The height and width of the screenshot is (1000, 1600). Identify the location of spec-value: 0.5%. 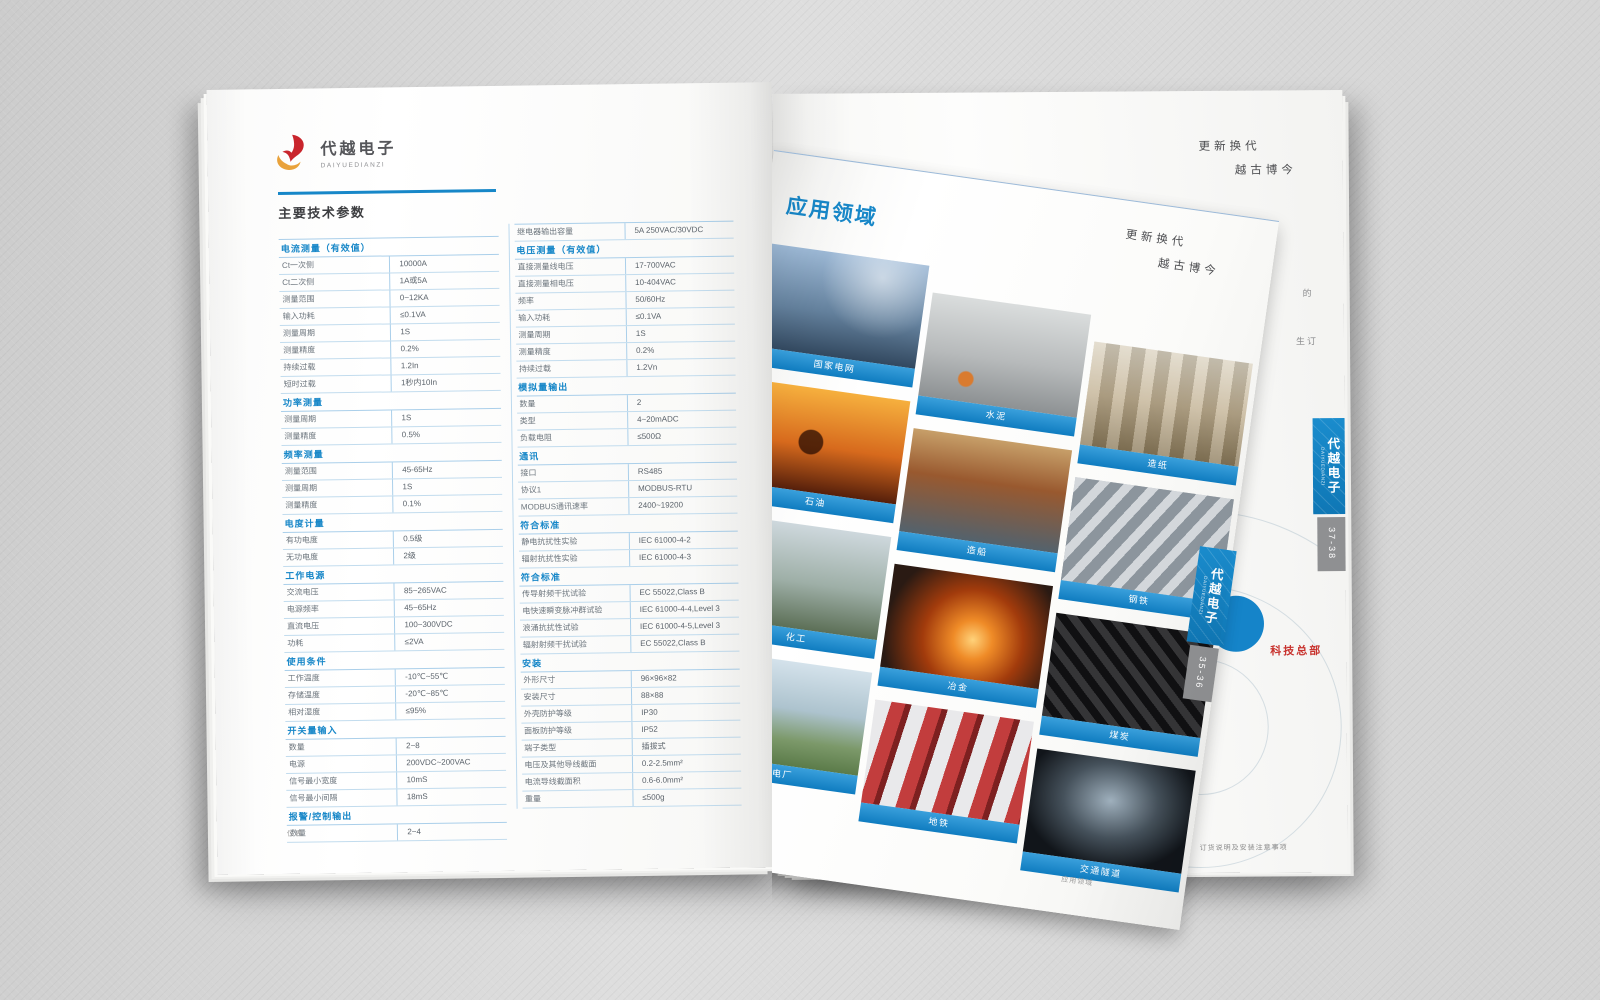
(446, 434).